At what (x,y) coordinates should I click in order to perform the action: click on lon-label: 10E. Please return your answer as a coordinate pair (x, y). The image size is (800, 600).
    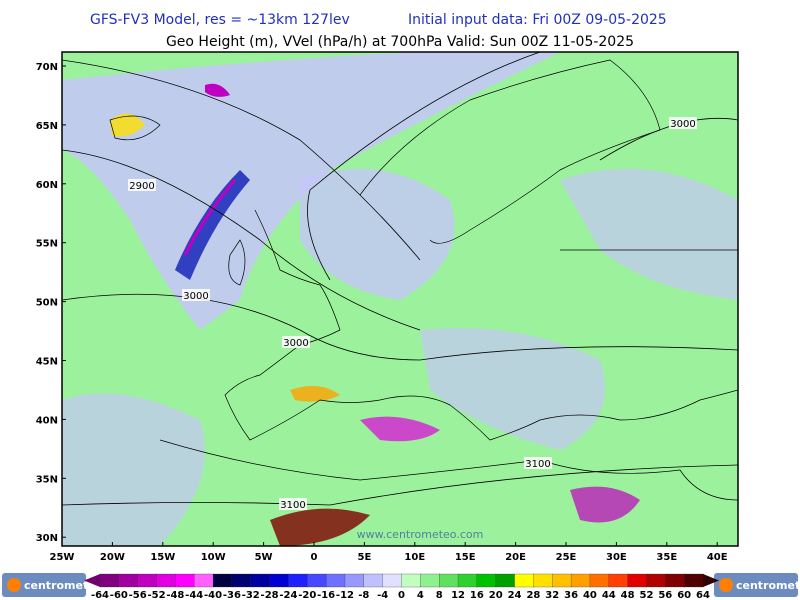
    Looking at the image, I should click on (414, 557).